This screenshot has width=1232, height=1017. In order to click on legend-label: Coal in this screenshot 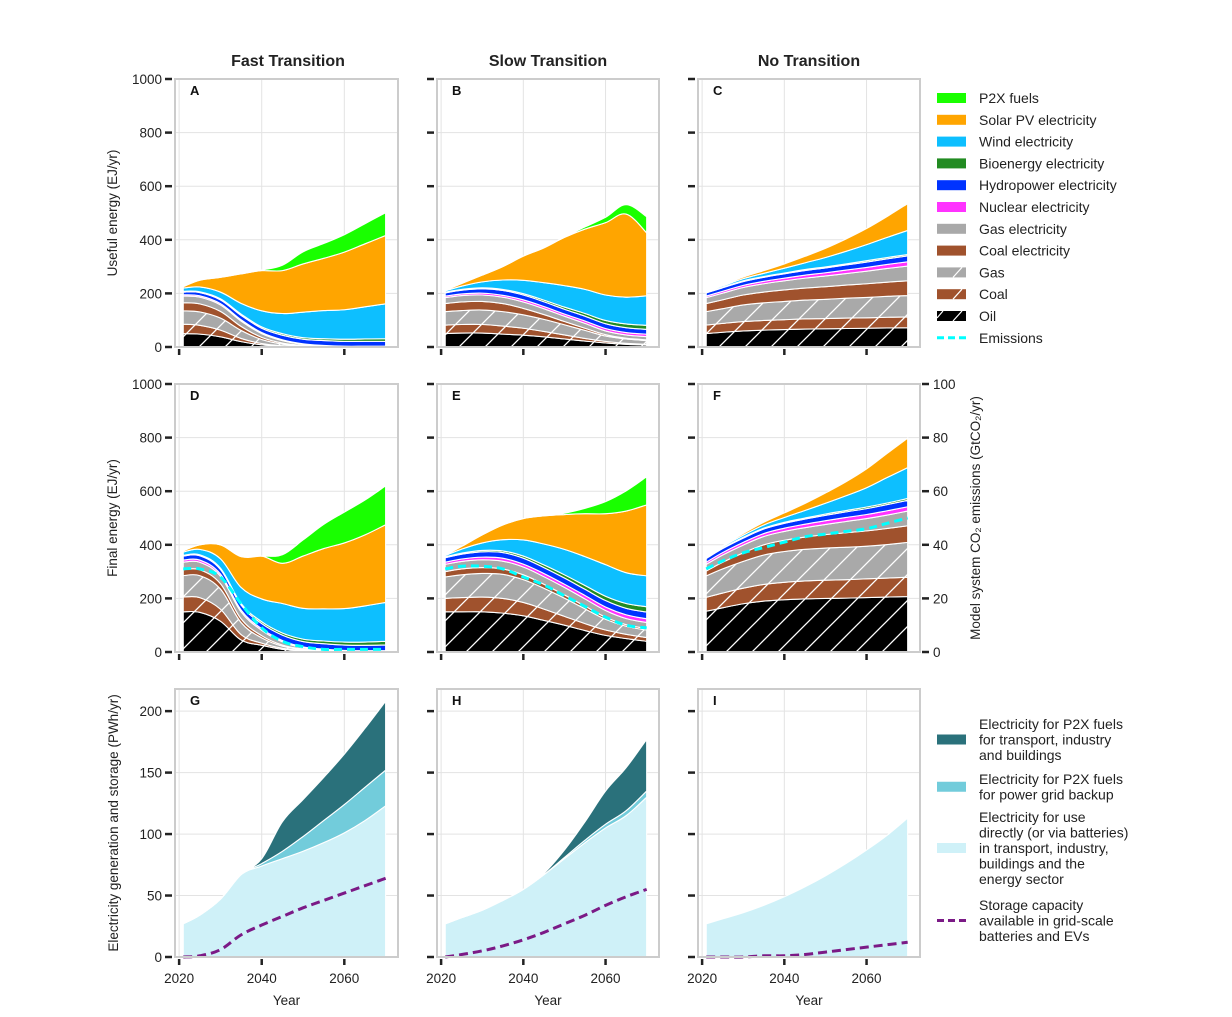, I will do `click(993, 294)`.